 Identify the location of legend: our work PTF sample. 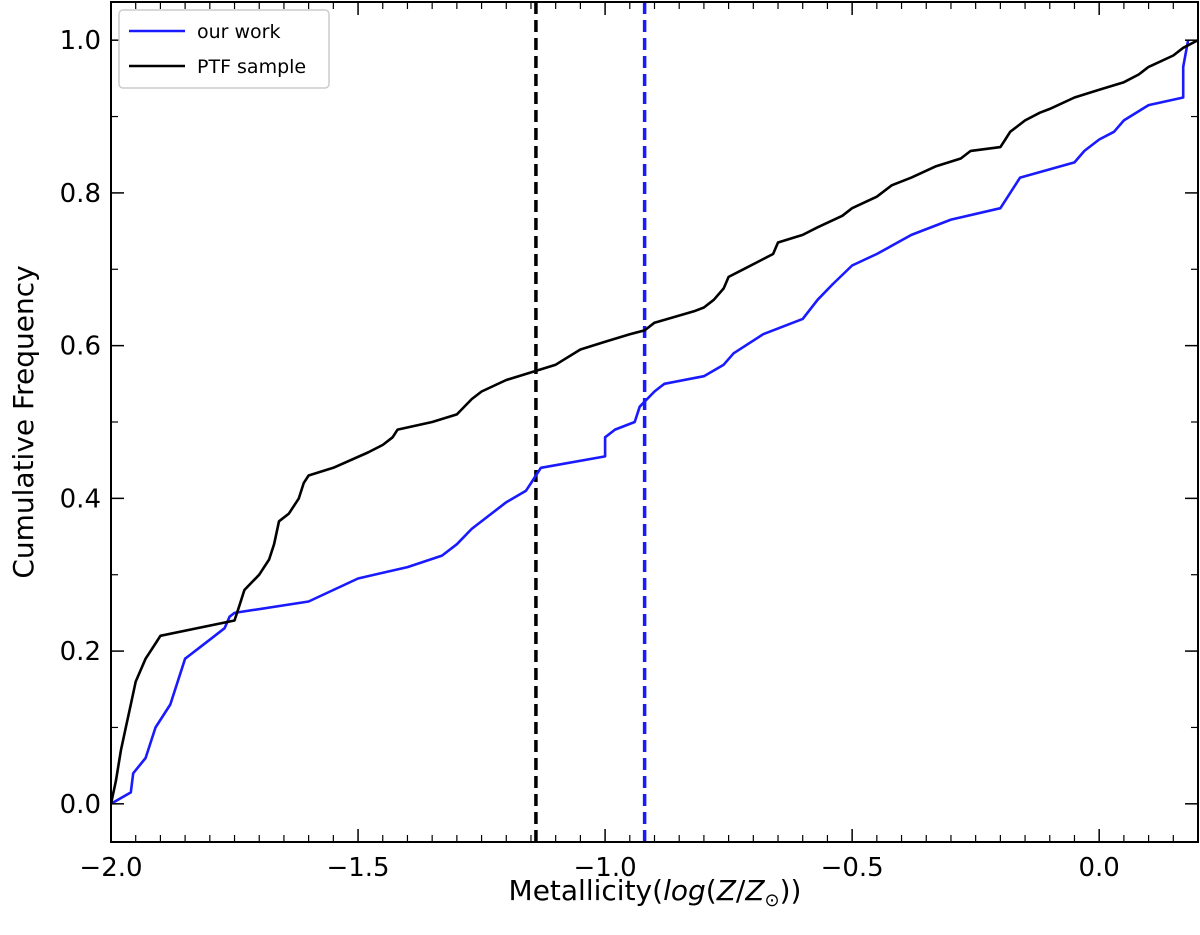
(224, 49).